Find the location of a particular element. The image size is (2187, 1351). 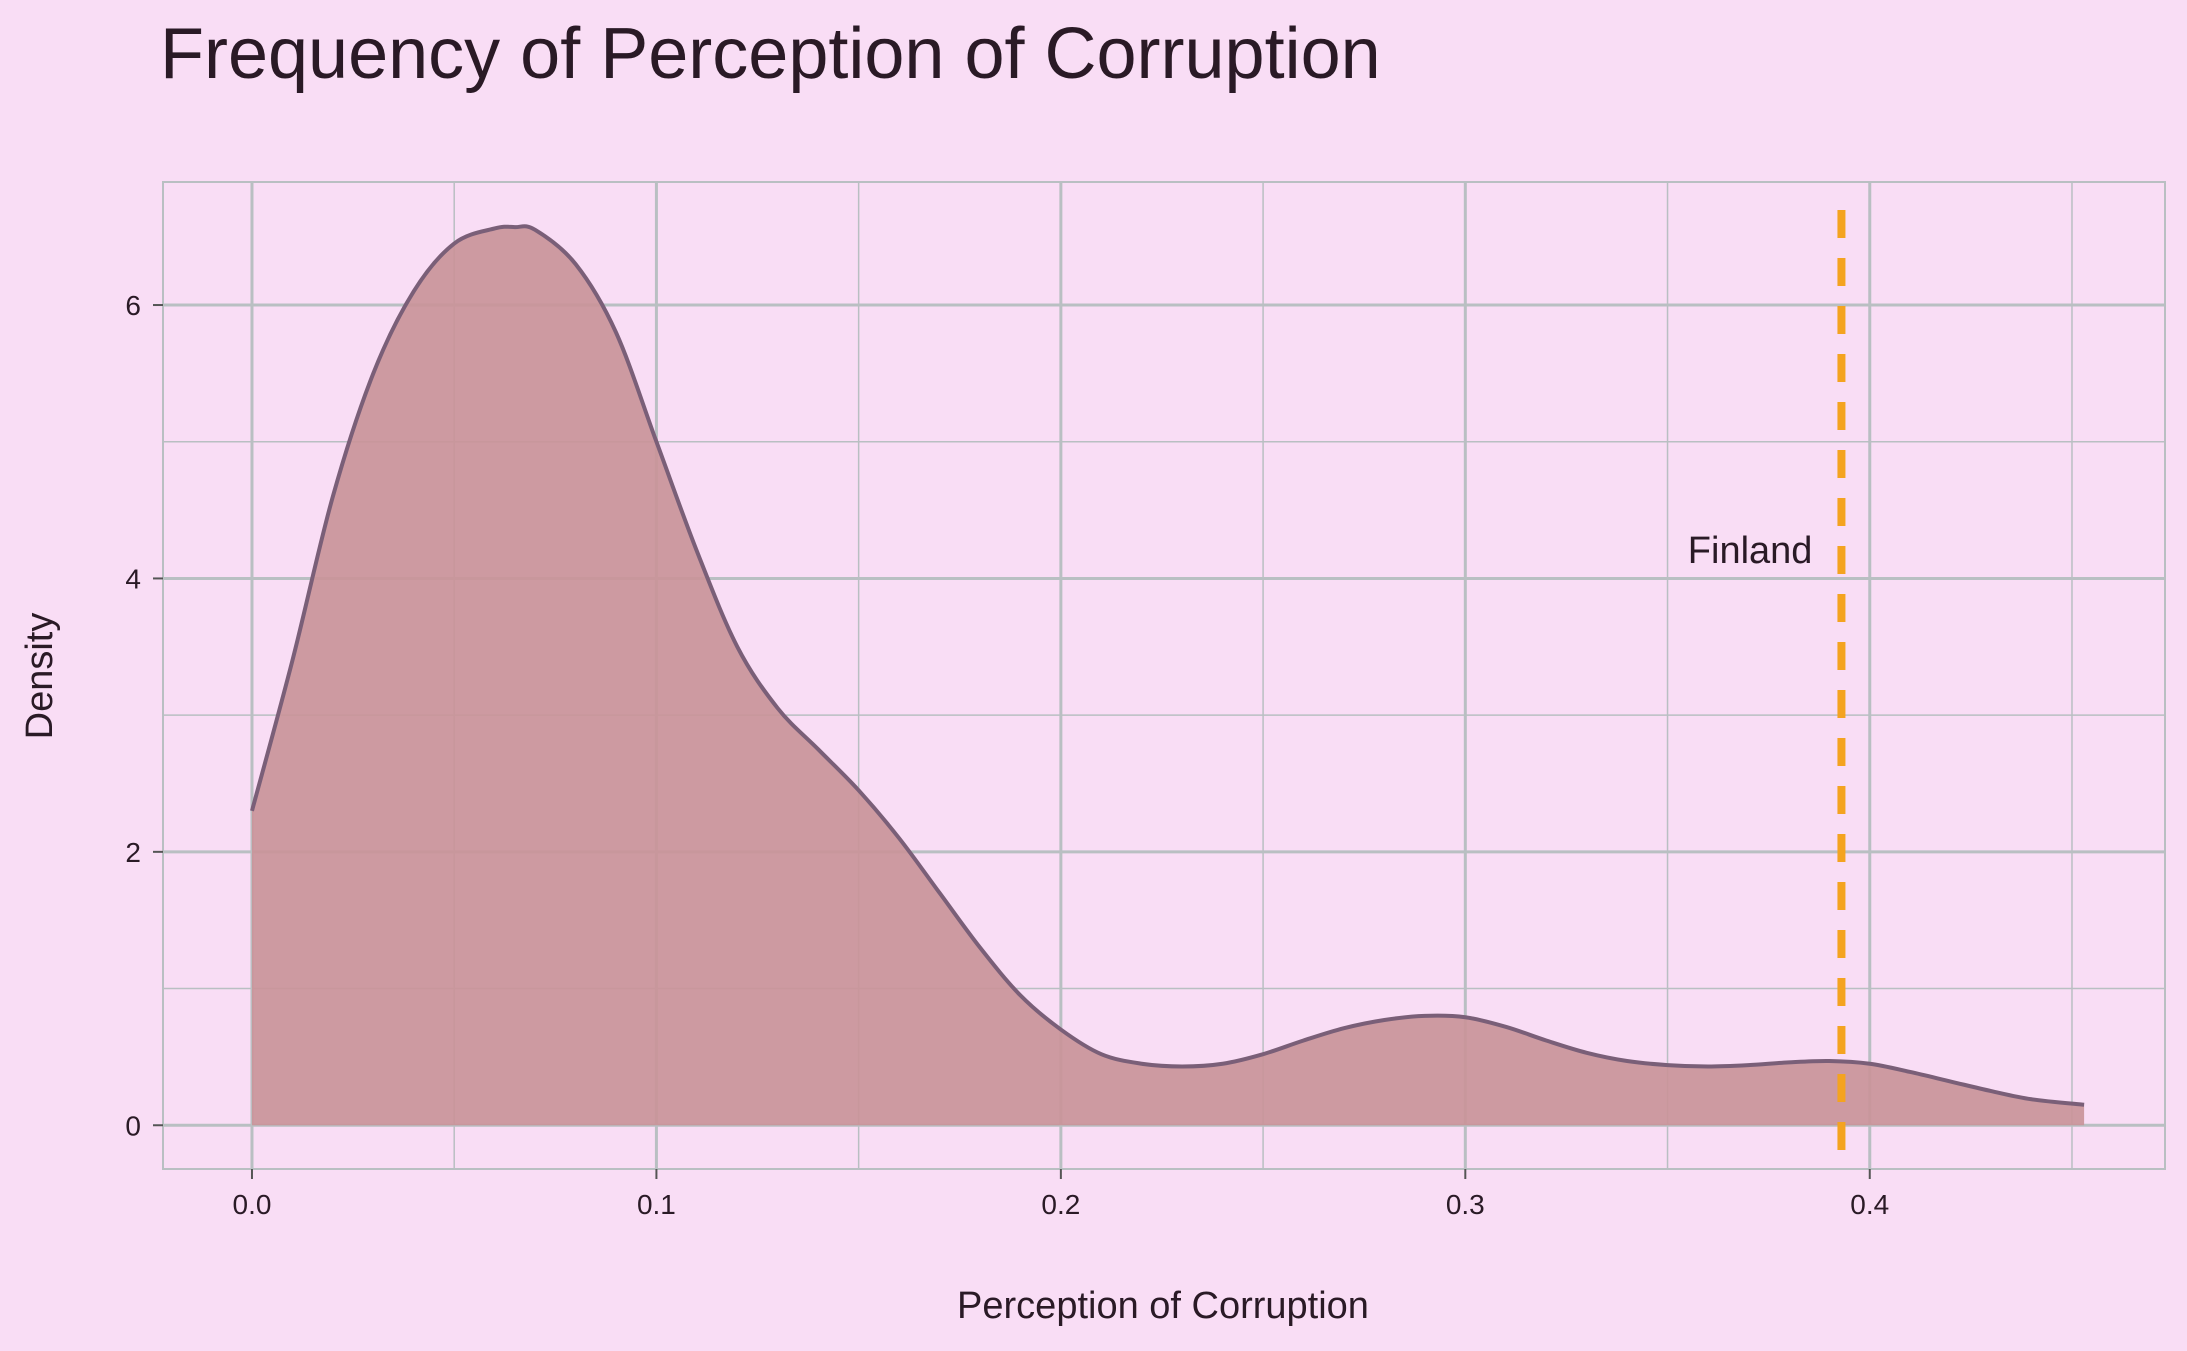

y-tick-label: 6 is located at coordinates (133, 305).